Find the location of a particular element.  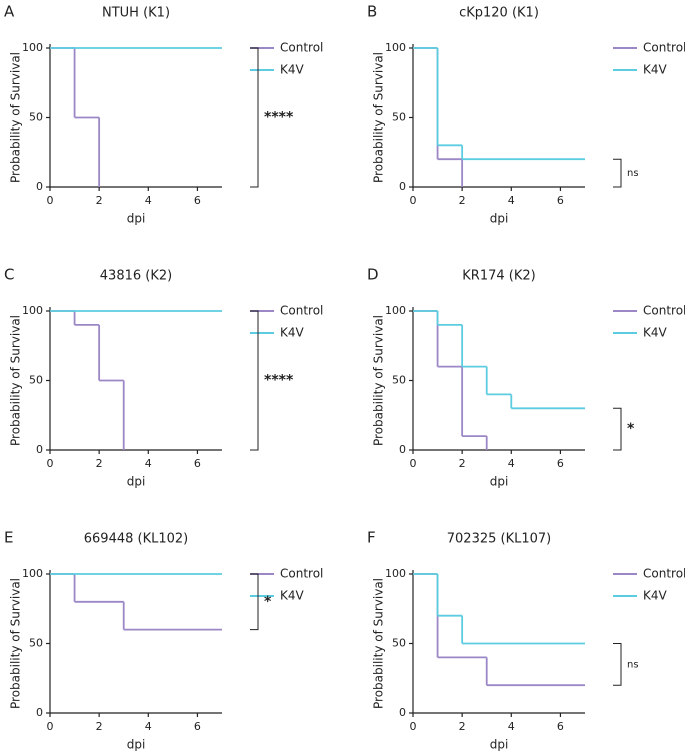

panel-letter: A is located at coordinates (9, 12).